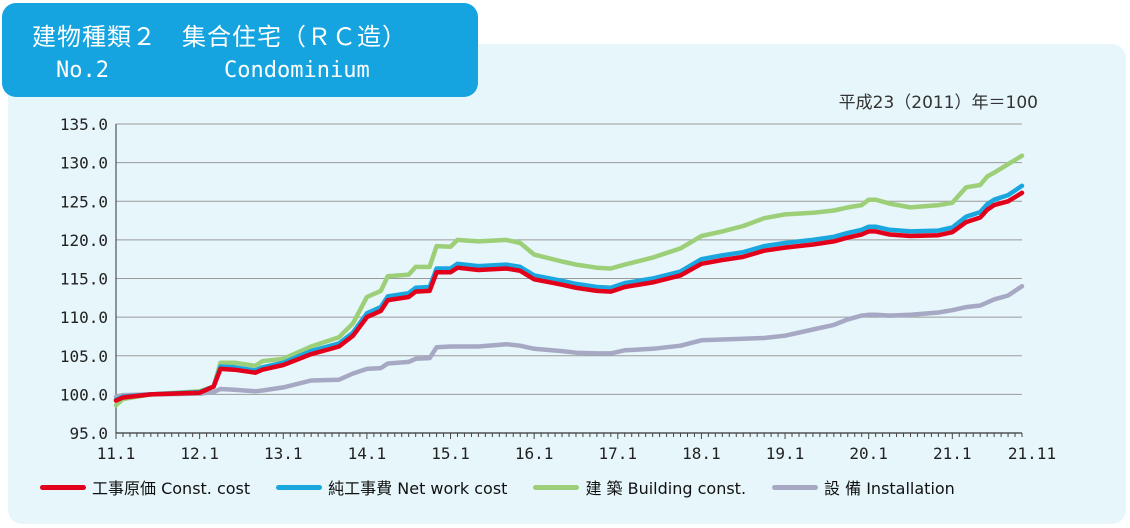 This screenshot has height=528, width=1130. What do you see at coordinates (297, 70) in the screenshot?
I see `chart-title-english: Condominium` at bounding box center [297, 70].